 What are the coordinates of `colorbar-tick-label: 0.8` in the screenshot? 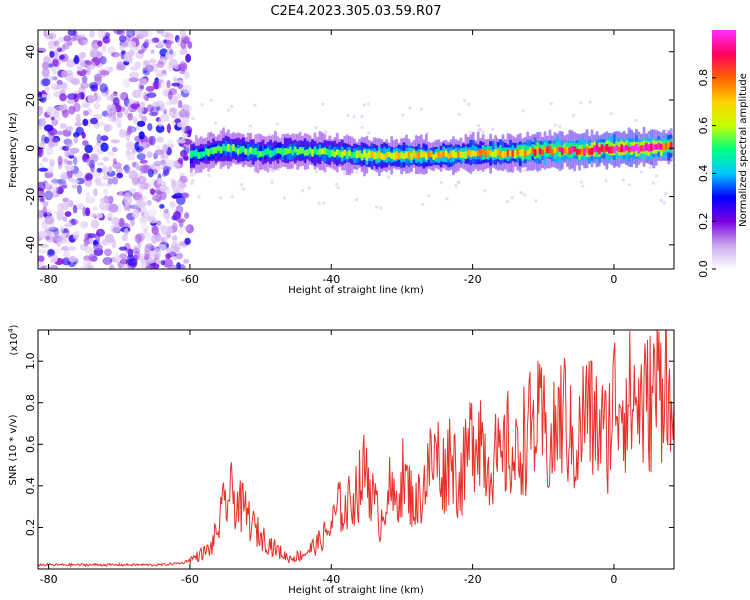 It's located at (703, 78).